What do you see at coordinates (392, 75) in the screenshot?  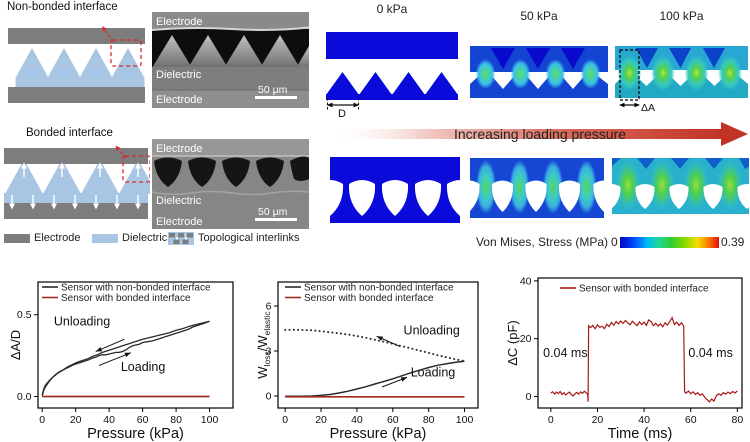 I see `fem-nonbonded-0kpa: D` at bounding box center [392, 75].